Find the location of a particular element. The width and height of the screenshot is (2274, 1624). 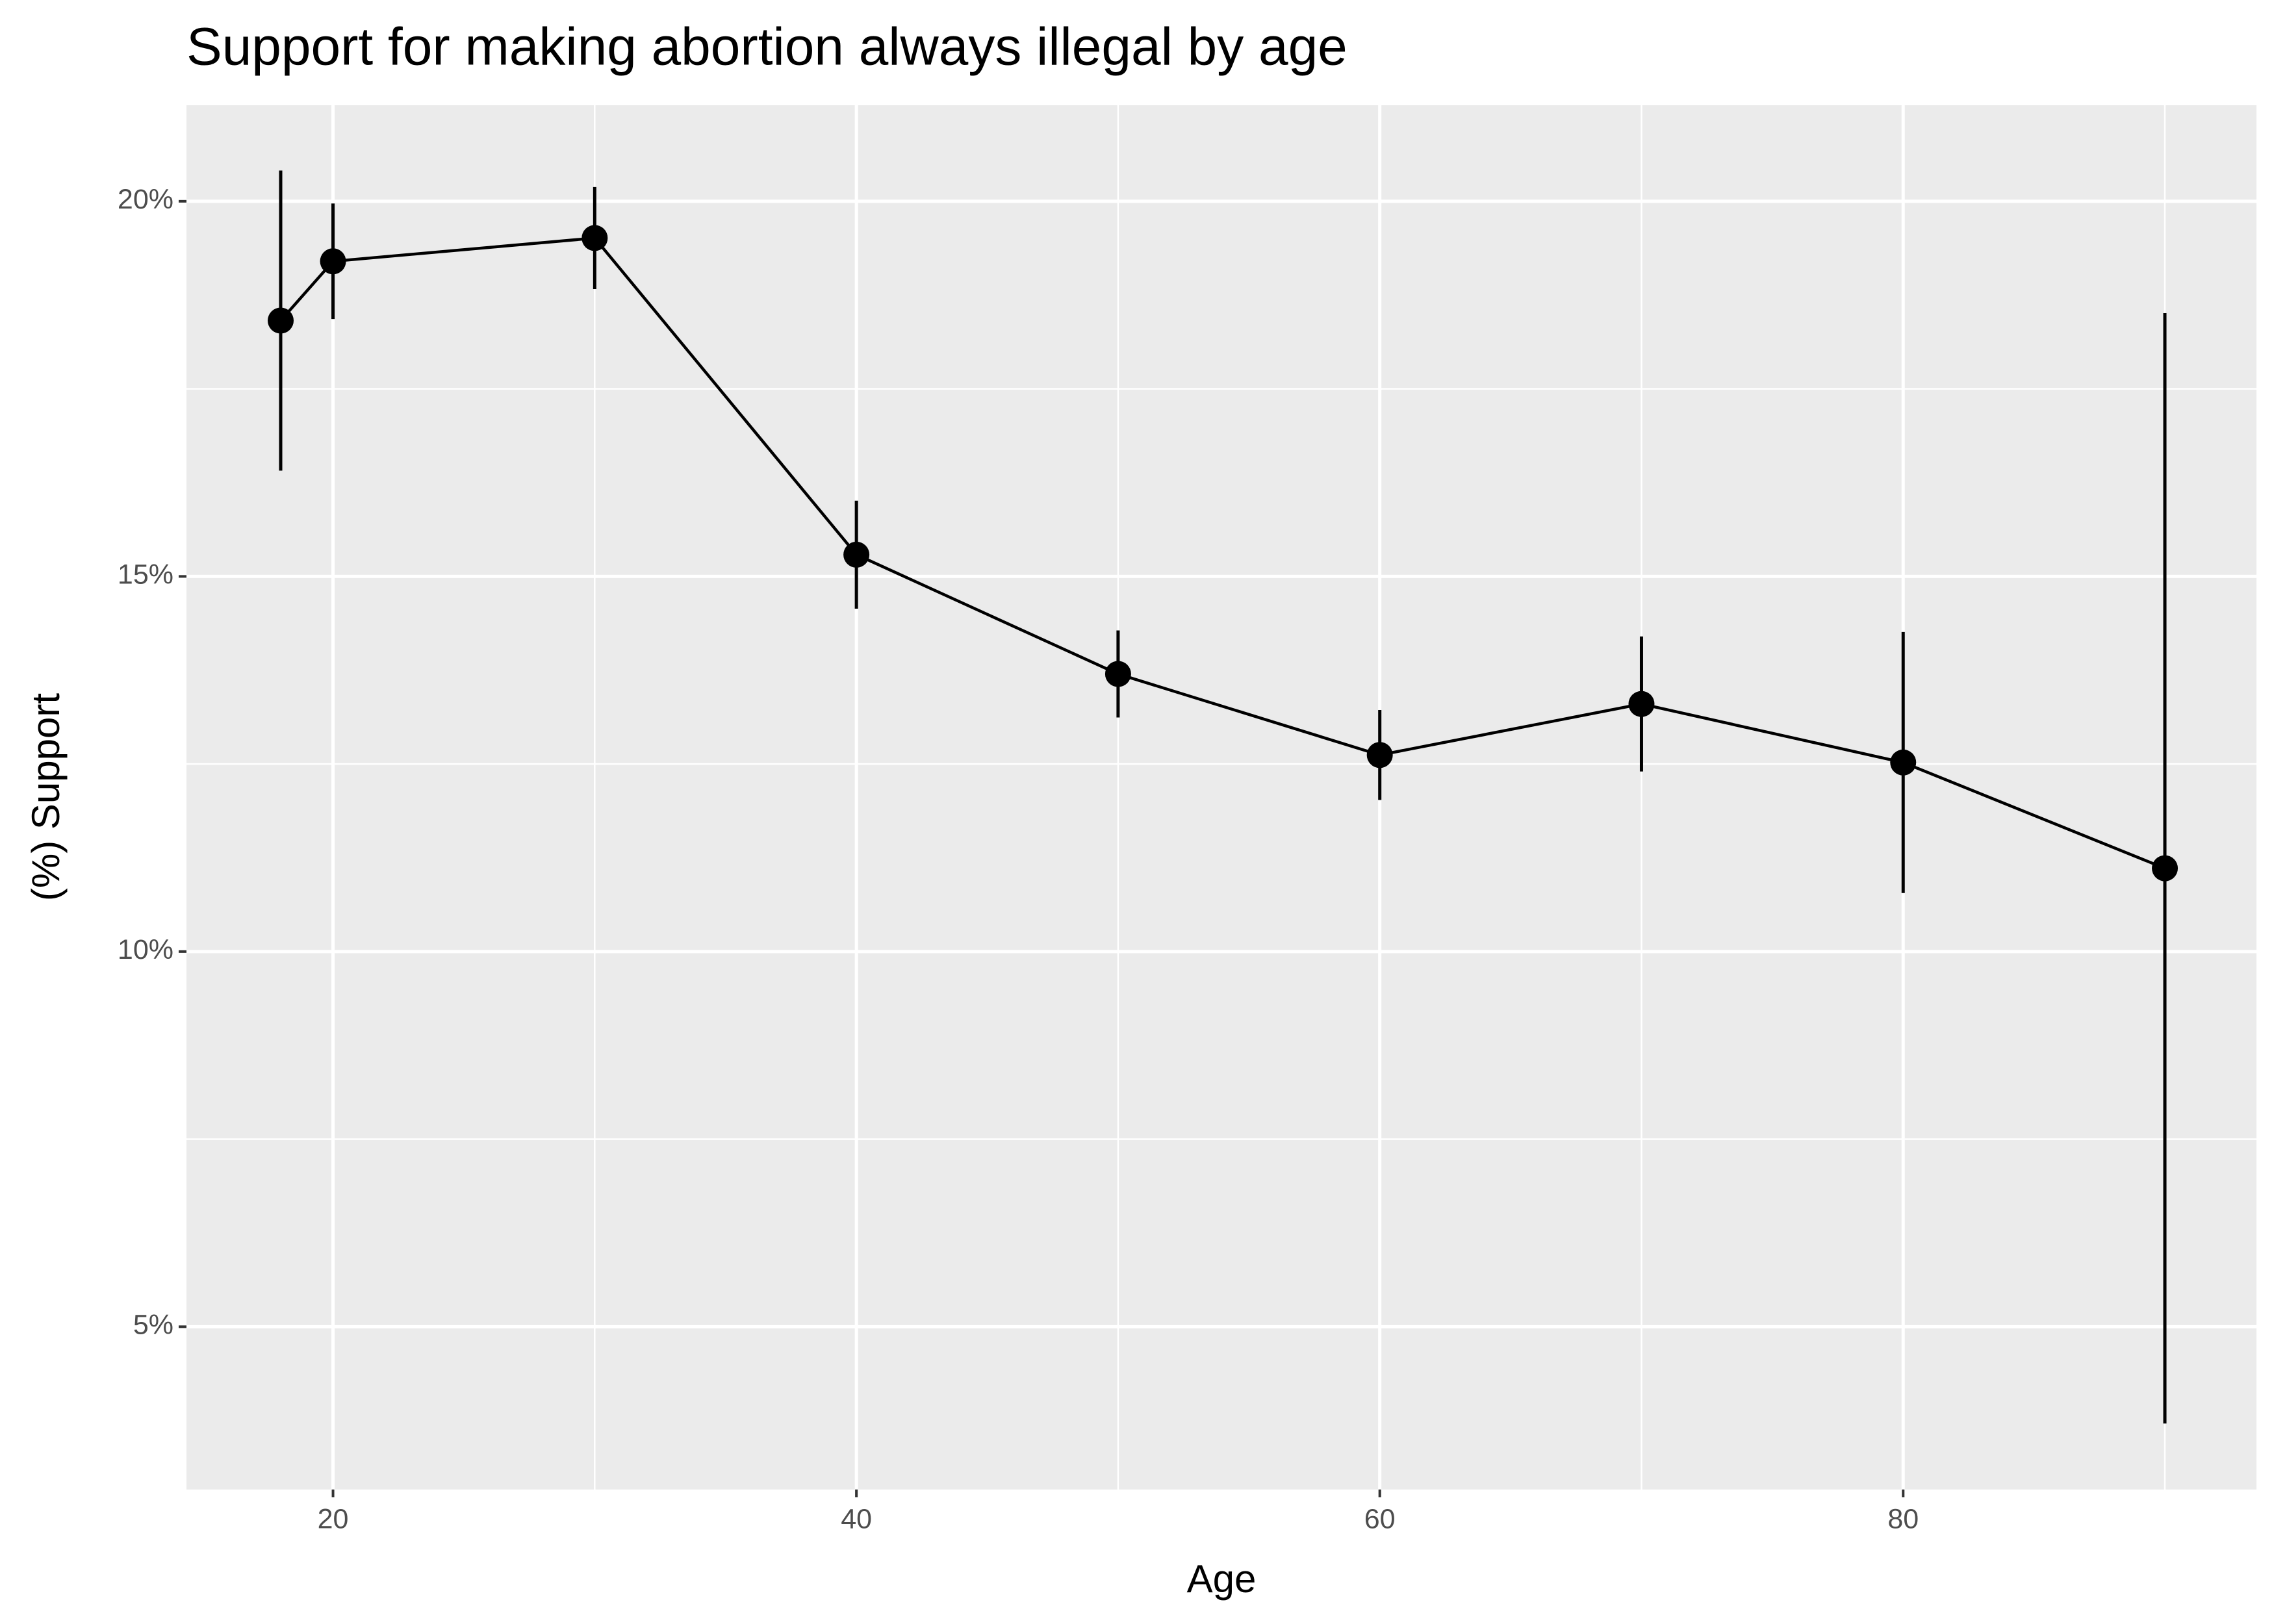

y-tick-label: 10% is located at coordinates (145, 949).